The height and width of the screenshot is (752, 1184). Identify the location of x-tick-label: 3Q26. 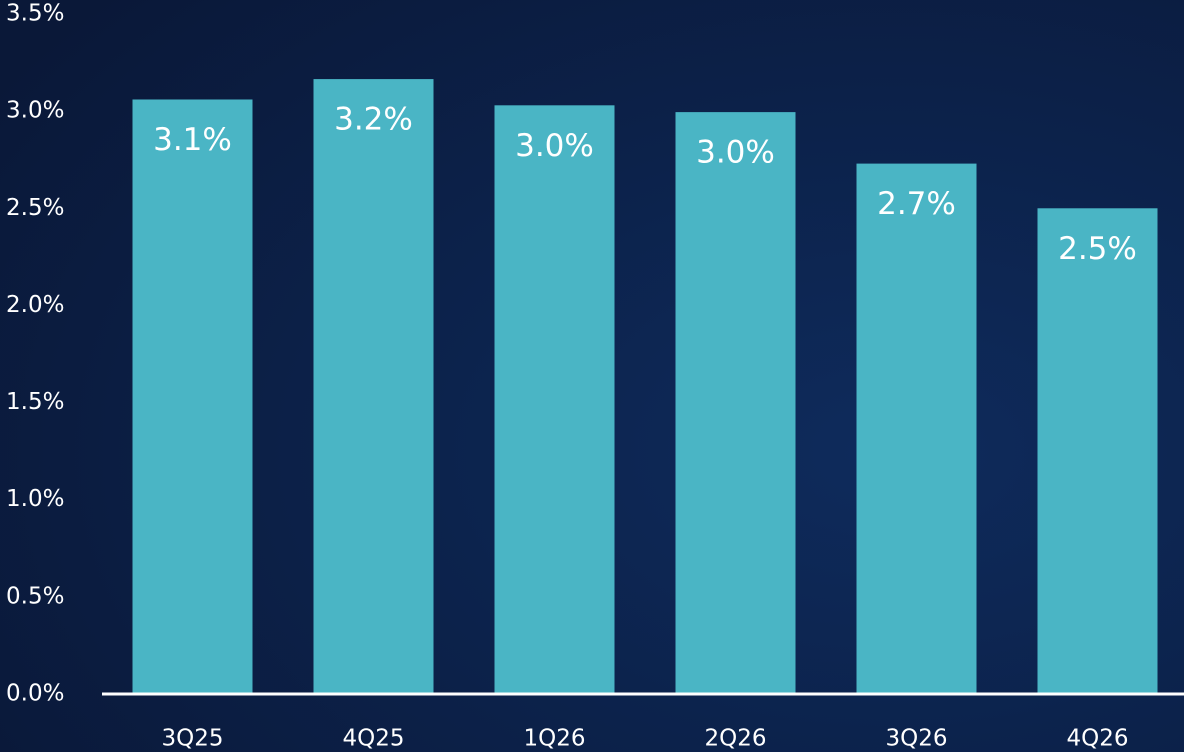
(916, 739).